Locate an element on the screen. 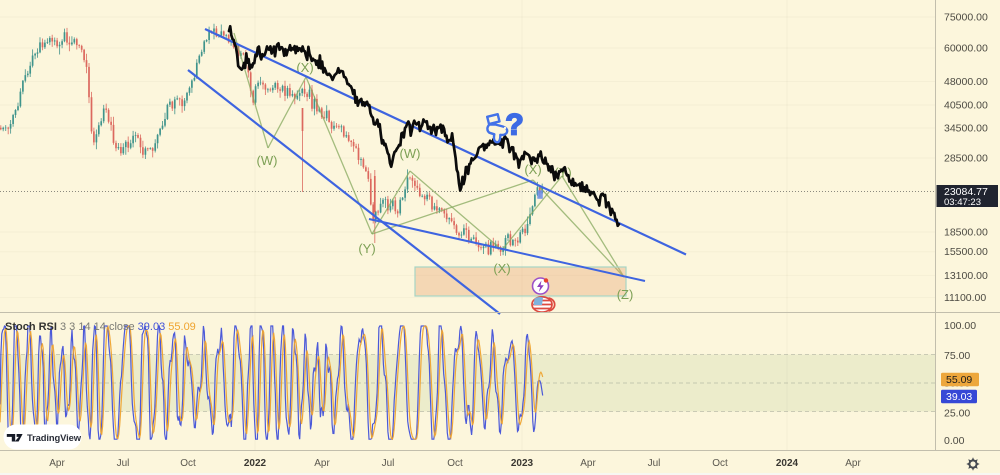 This screenshot has height=475, width=1000. svg-text: 0.00 is located at coordinates (954, 441).